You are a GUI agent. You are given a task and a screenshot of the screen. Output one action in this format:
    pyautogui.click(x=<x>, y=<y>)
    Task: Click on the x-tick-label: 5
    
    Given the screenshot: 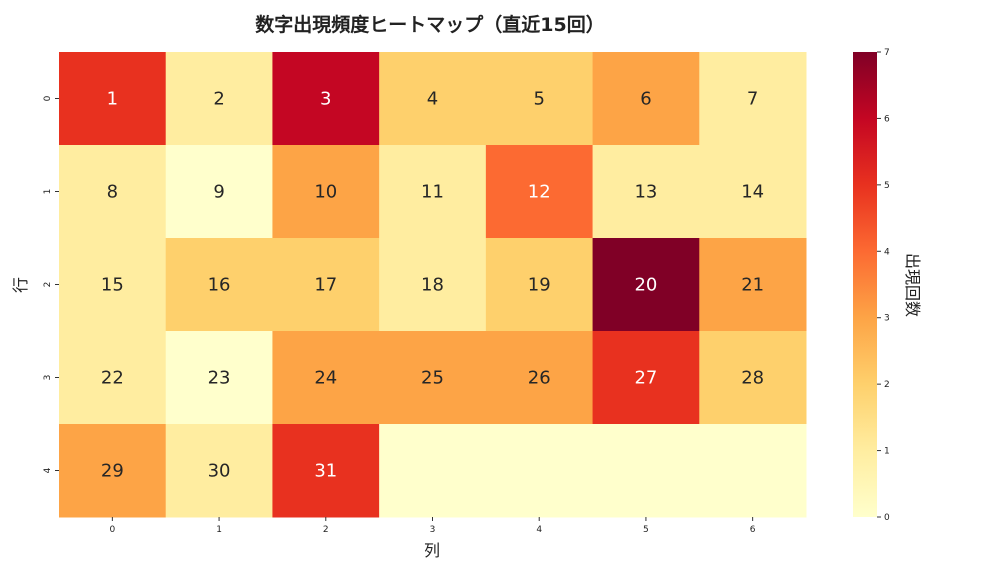 What is the action you would take?
    pyautogui.click(x=646, y=530)
    